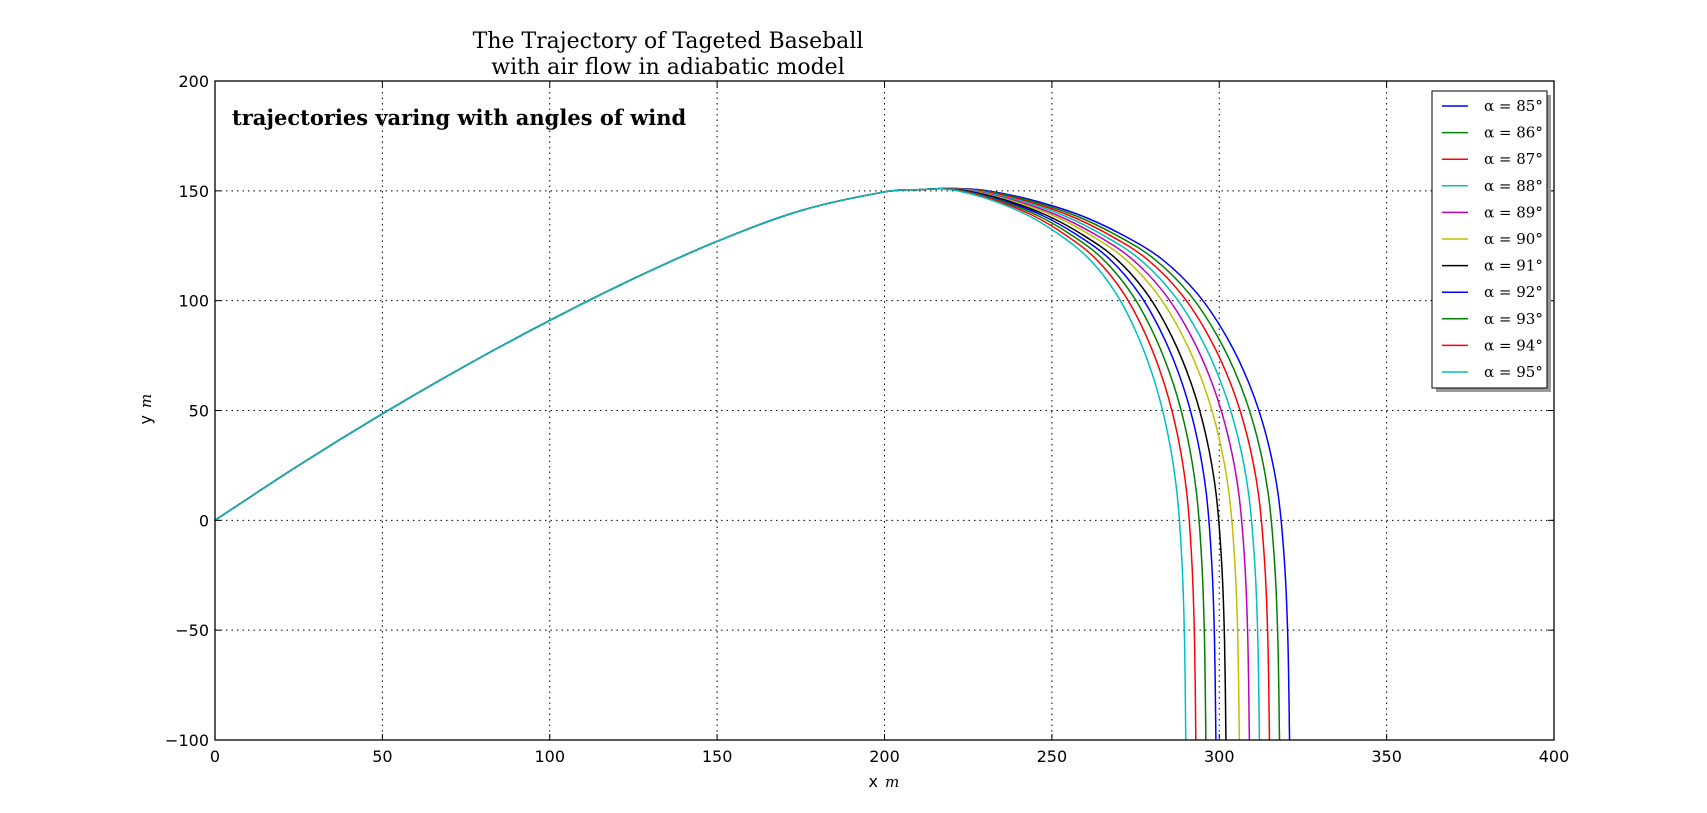  Describe the element at coordinates (549, 756) in the screenshot. I see `x-tick-label: 100` at that location.